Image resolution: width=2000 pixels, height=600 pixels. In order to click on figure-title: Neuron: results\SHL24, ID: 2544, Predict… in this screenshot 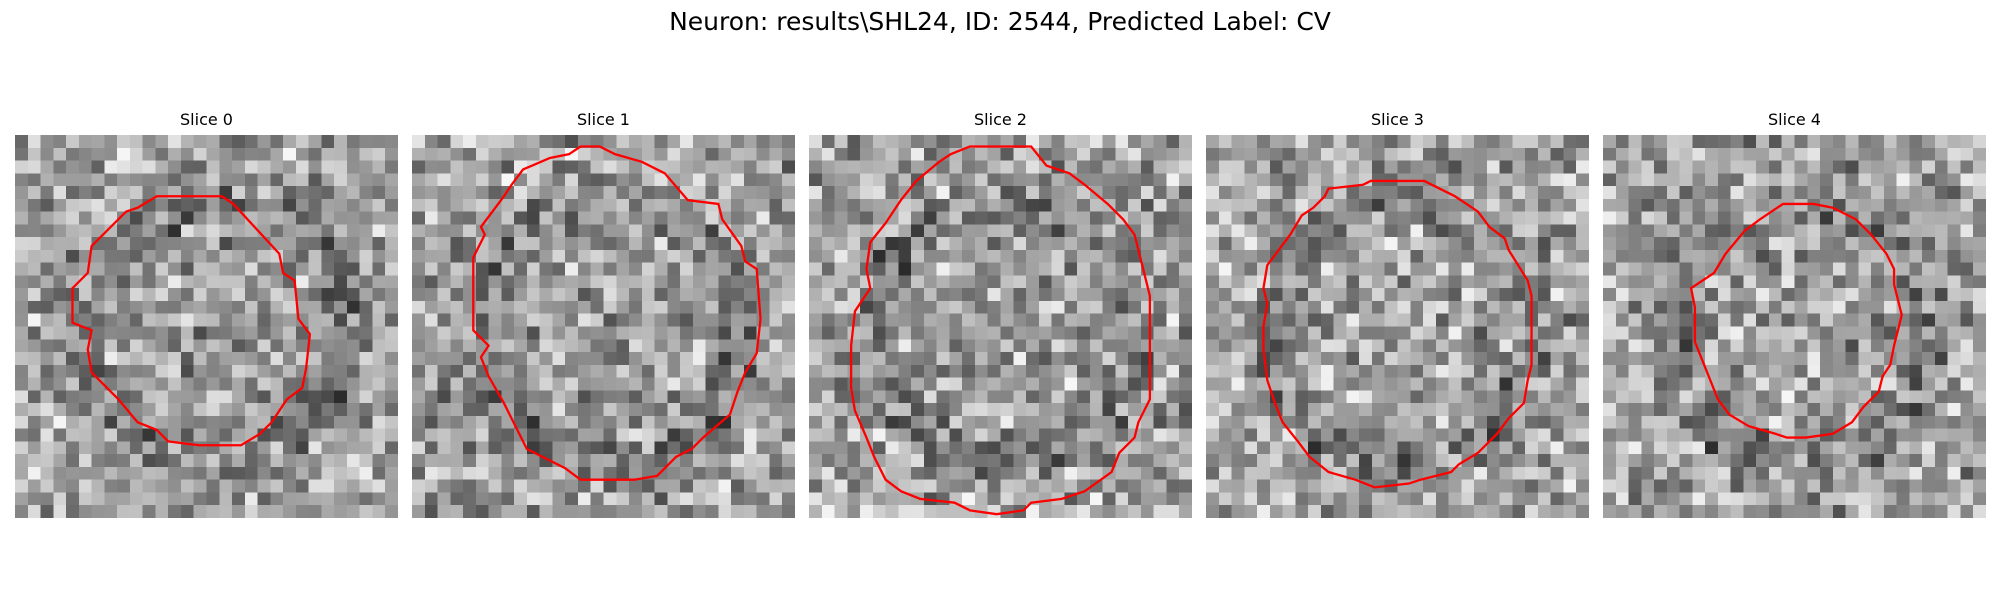, I will do `click(1000, 21)`.